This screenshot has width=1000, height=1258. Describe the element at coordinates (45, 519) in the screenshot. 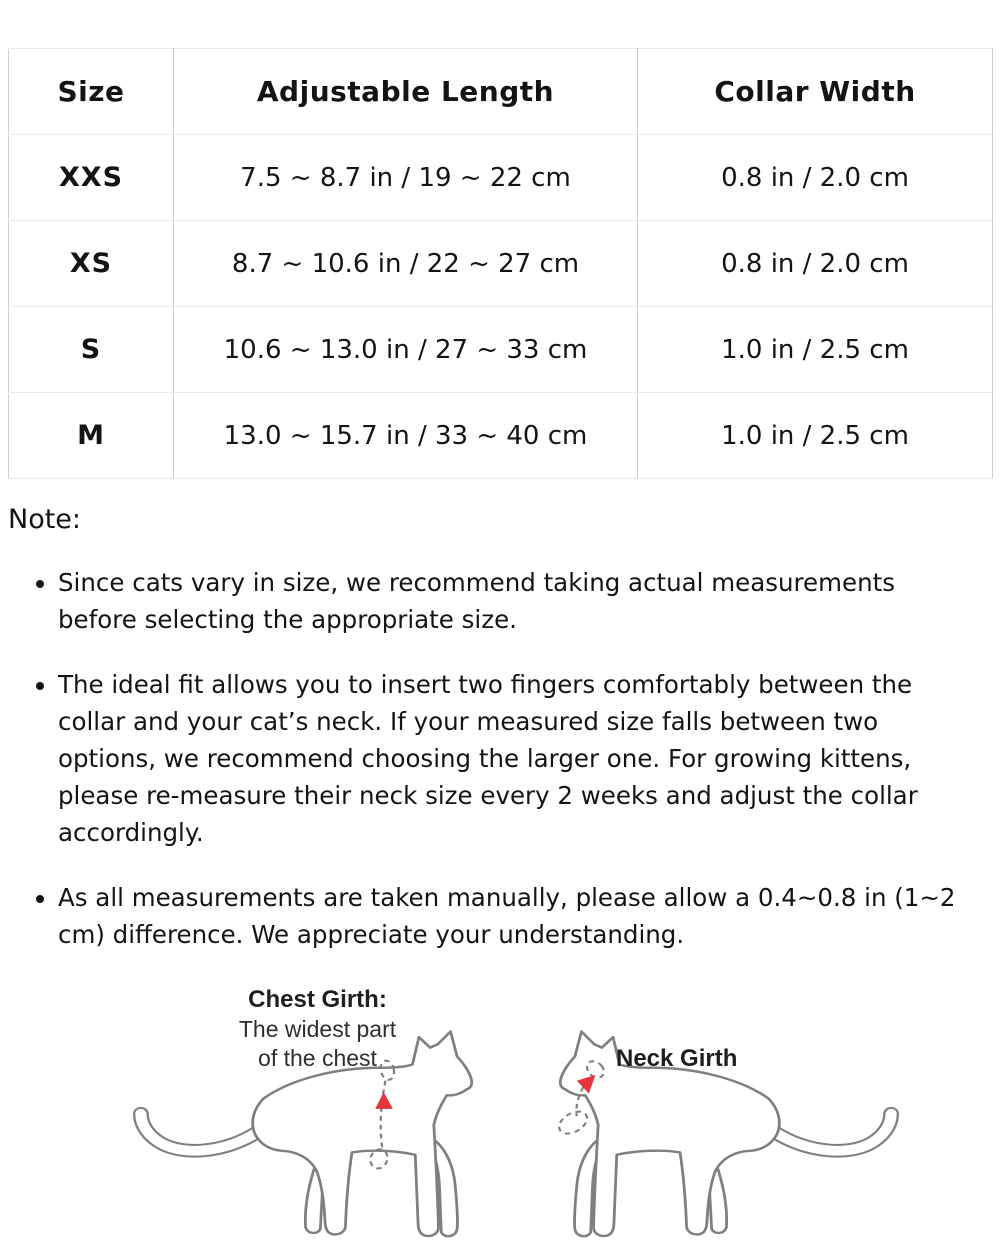

I see `note-heading: Note:` at that location.